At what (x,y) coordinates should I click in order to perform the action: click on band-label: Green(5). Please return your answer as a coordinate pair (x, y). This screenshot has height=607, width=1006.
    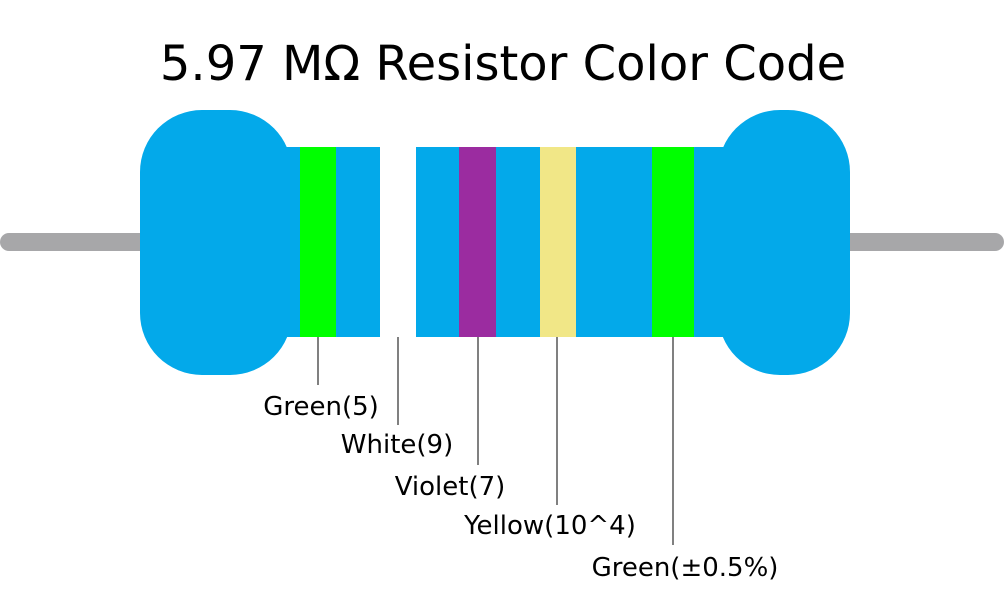
    Looking at the image, I should click on (321, 407).